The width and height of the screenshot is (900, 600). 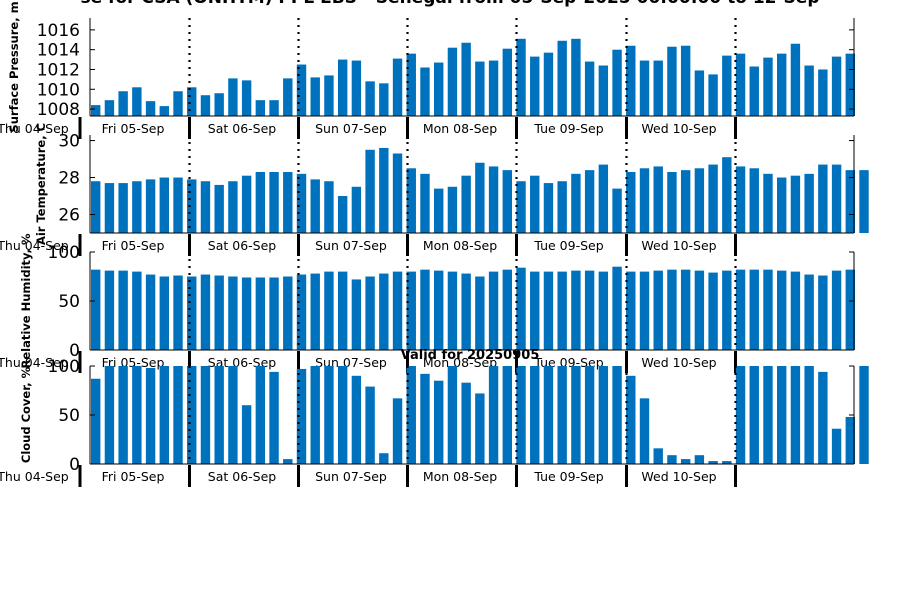 What do you see at coordinates (69, 179) in the screenshot?
I see `y-tick-label: 28` at bounding box center [69, 179].